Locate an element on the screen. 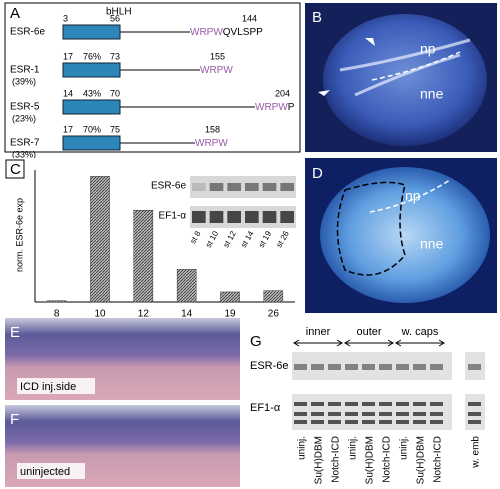 The height and width of the screenshot is (489, 500). length: 204 is located at coordinates (282, 93).